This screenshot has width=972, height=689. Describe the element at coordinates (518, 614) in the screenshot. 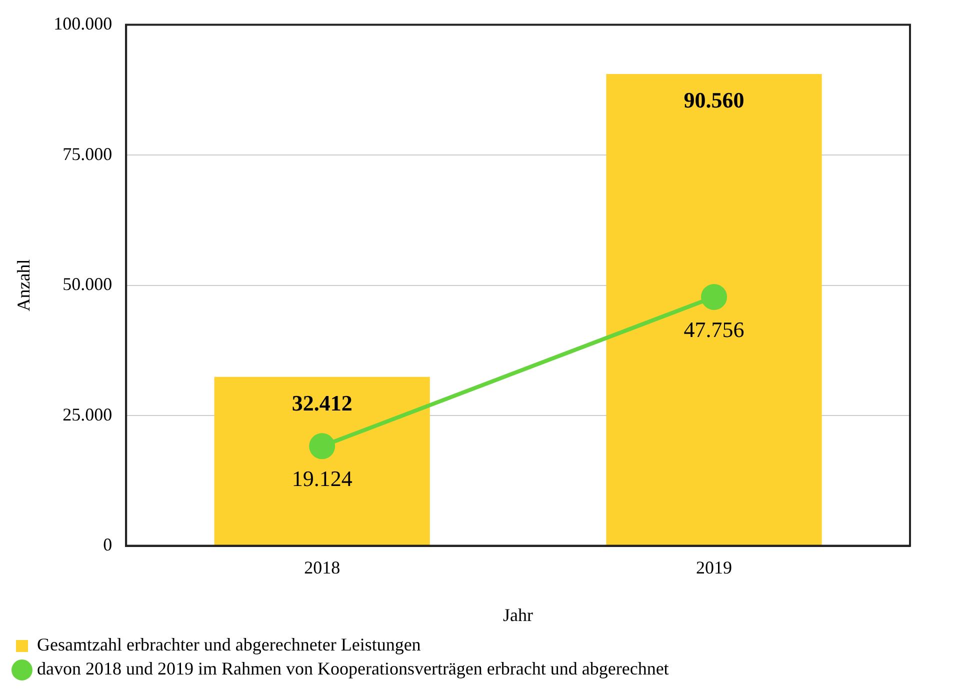

I see `x-axis-title: Jahr` at that location.